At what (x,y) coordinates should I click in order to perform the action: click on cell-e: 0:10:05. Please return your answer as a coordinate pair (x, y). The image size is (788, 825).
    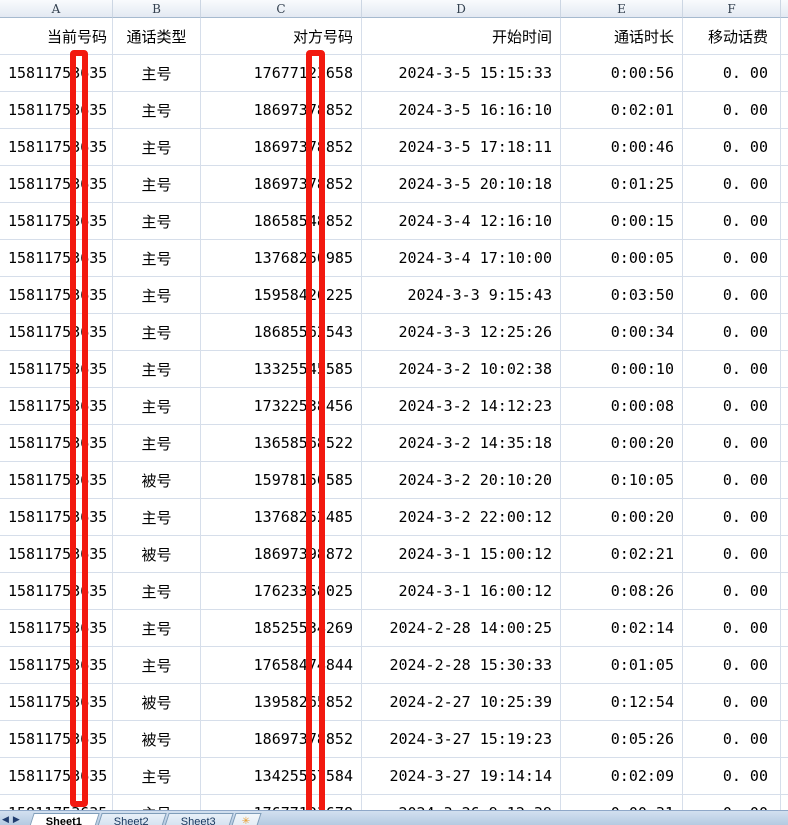
    Looking at the image, I should click on (622, 480).